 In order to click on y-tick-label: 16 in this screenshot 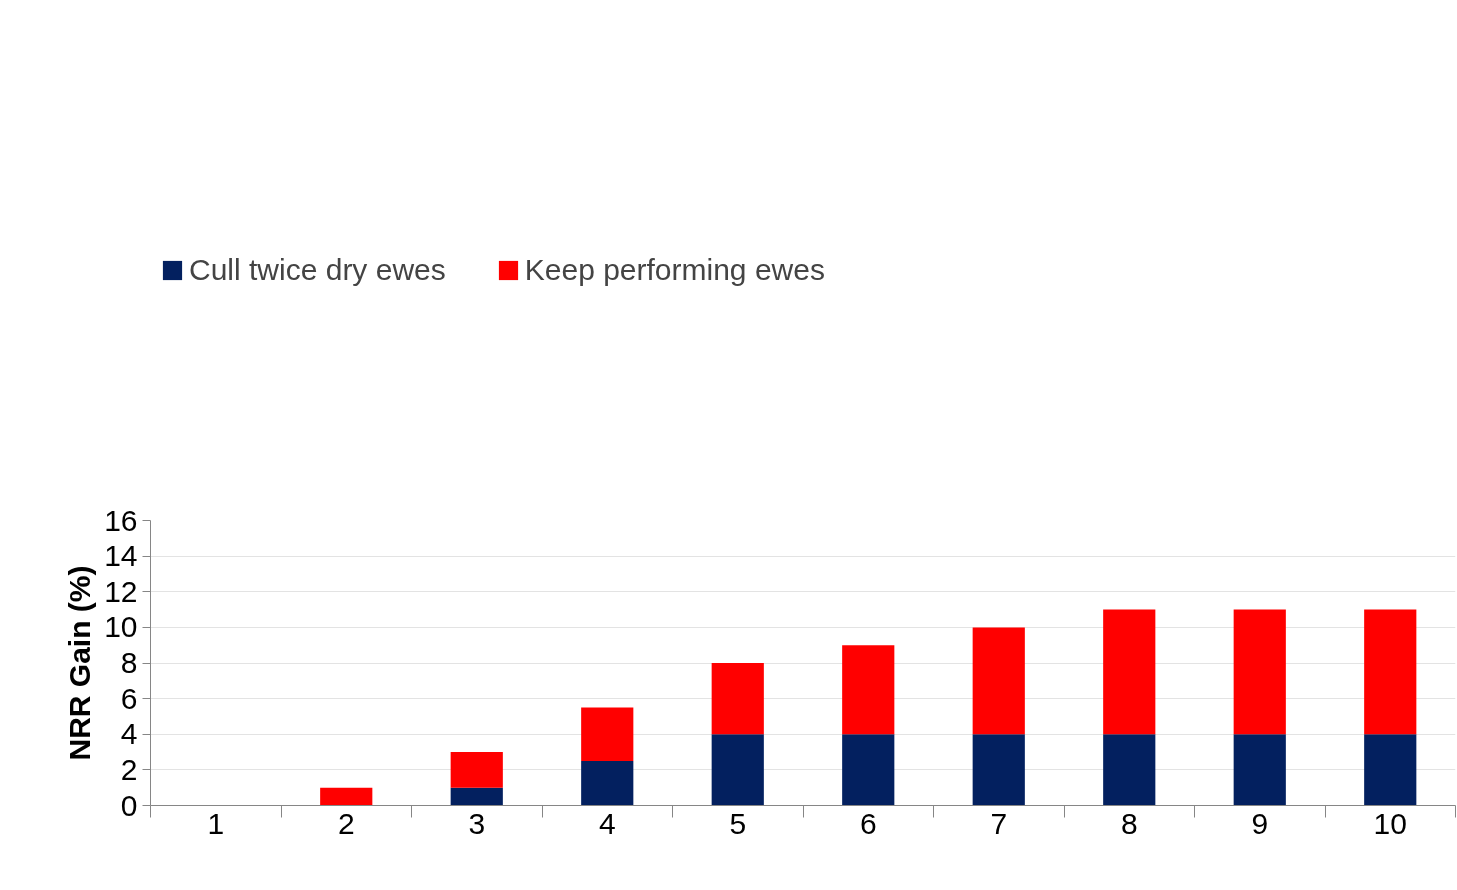, I will do `click(121, 520)`.